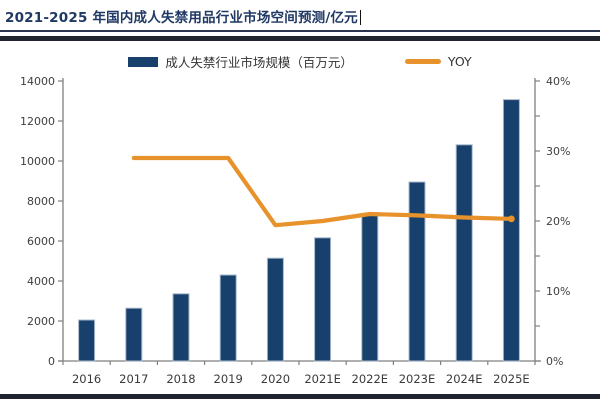  Describe the element at coordinates (41, 321) in the screenshot. I see `left-axis-tick-label: 2000` at that location.